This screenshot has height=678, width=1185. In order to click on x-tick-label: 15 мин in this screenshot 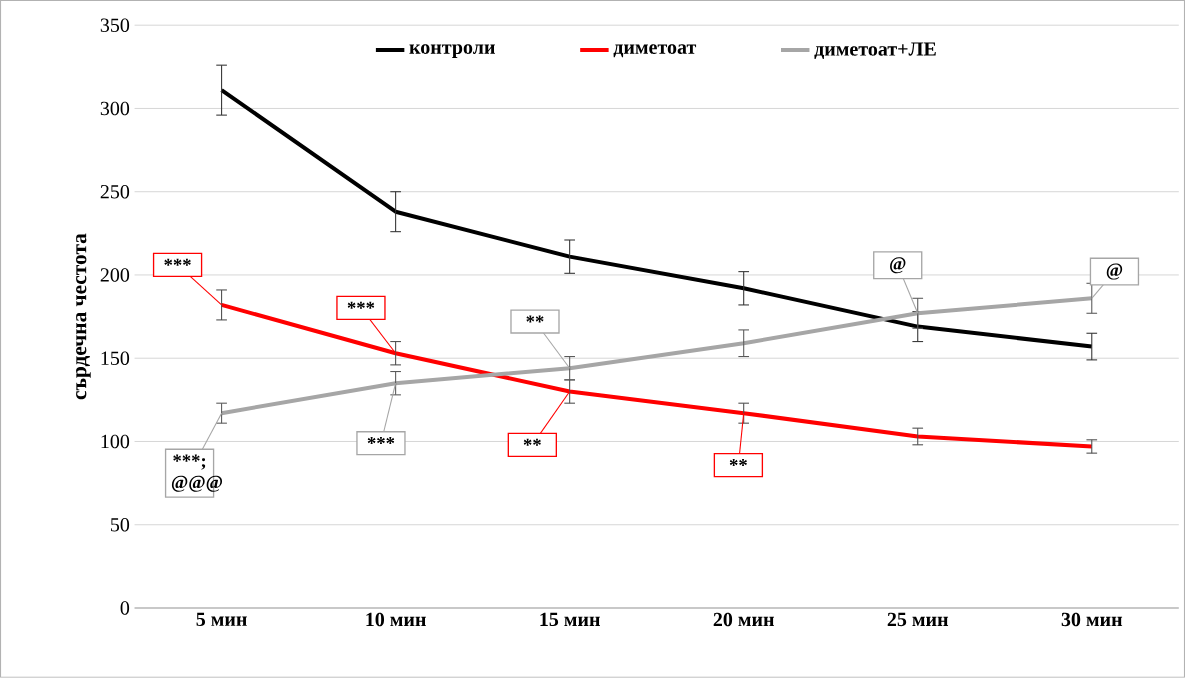, I will do `click(570, 619)`.